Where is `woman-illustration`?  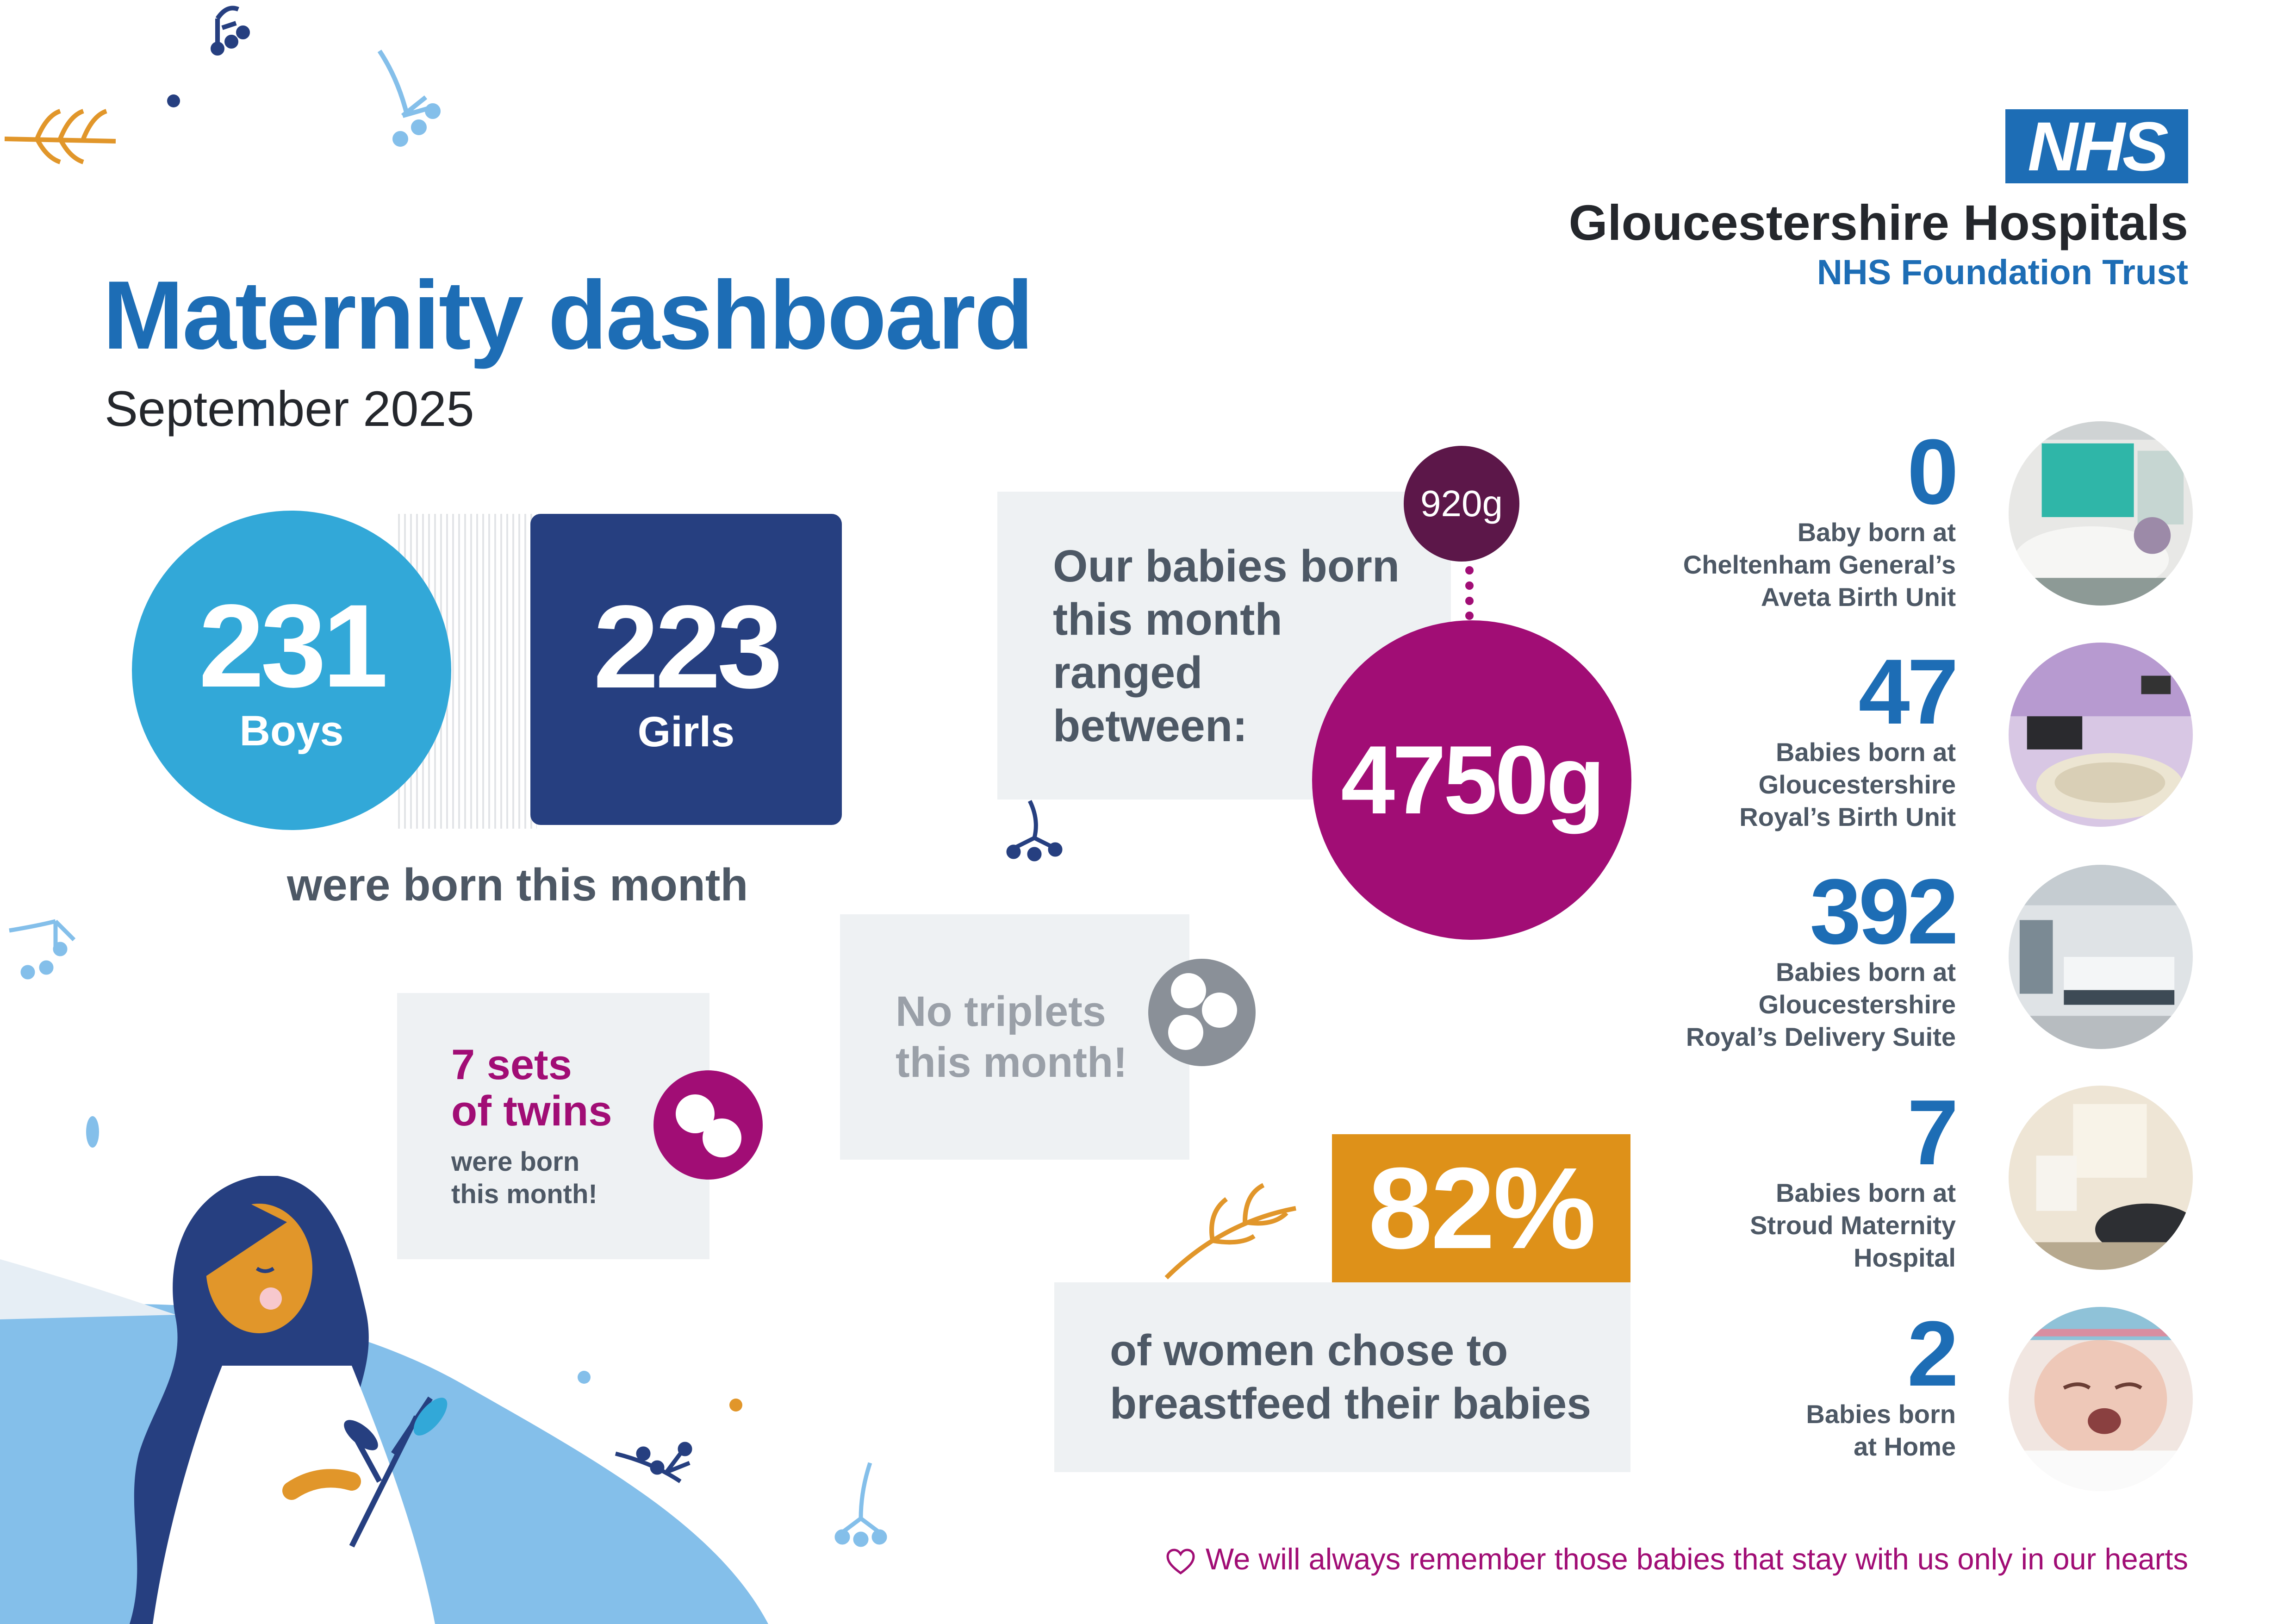 woman-illustration is located at coordinates (289, 1400).